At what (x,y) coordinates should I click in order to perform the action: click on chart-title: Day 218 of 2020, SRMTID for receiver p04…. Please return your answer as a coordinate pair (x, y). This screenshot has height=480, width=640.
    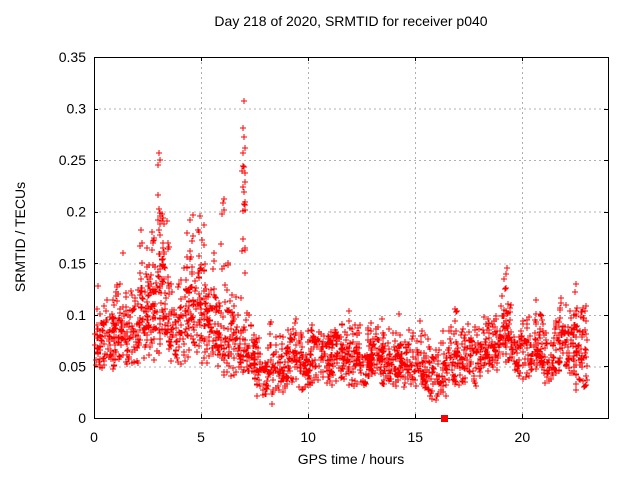
    Looking at the image, I should click on (351, 21).